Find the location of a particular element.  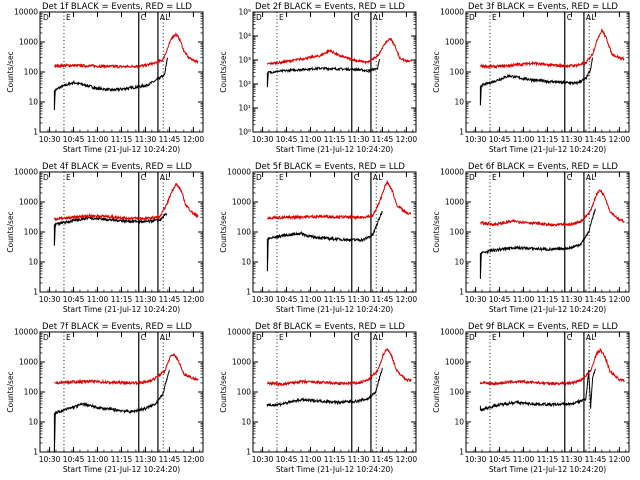

y-tick-label: 10² is located at coordinates (244, 84).